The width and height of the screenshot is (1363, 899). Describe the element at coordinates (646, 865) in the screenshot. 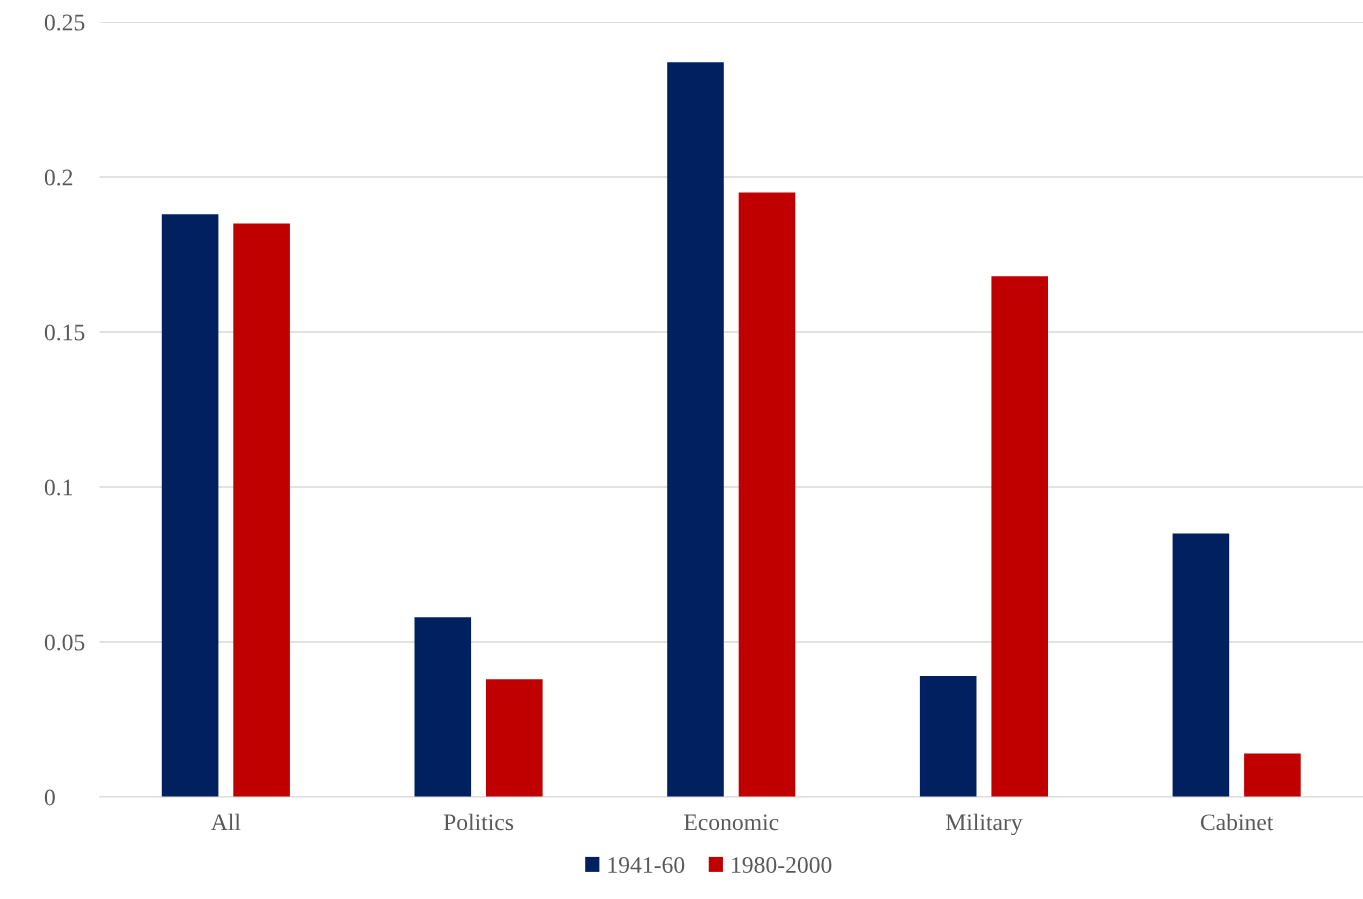

I see `legend-label: 1941-60` at that location.